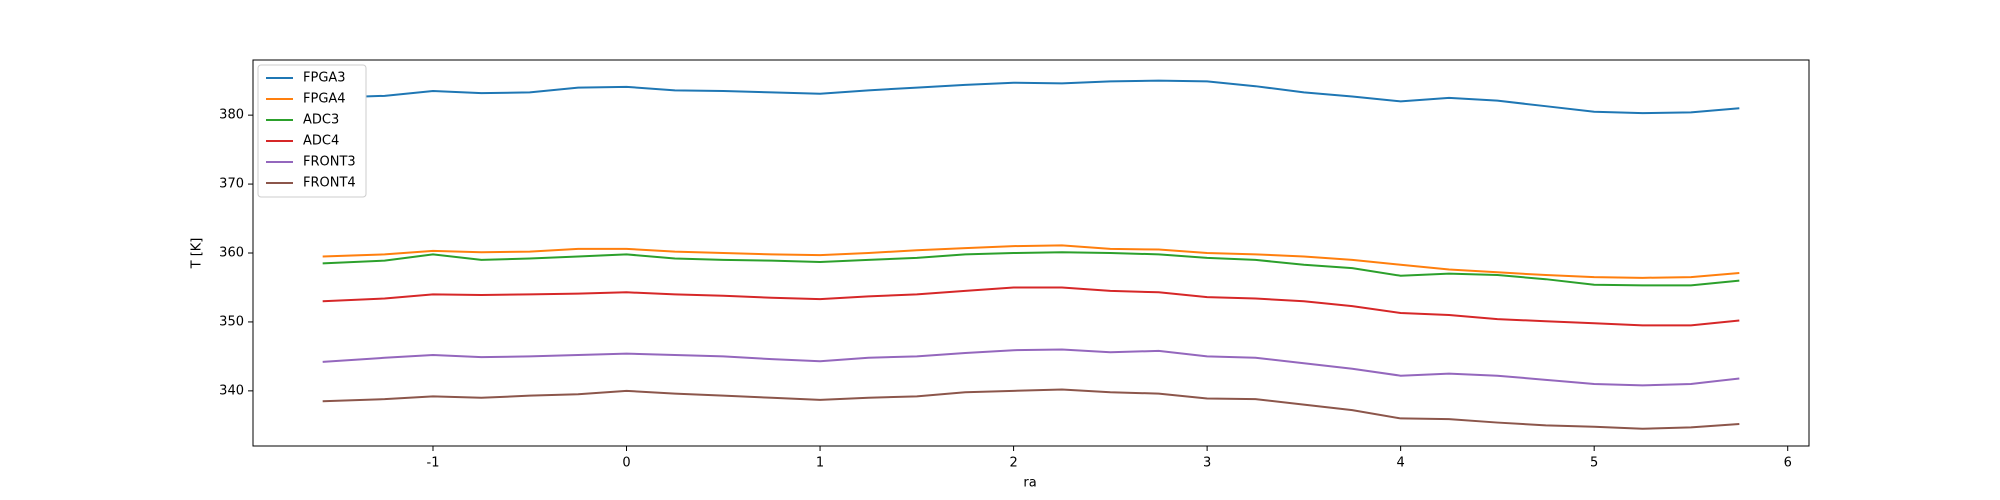 The image size is (2000, 500). Describe the element at coordinates (197, 254) in the screenshot. I see `y-axis-label: T [K]` at that location.